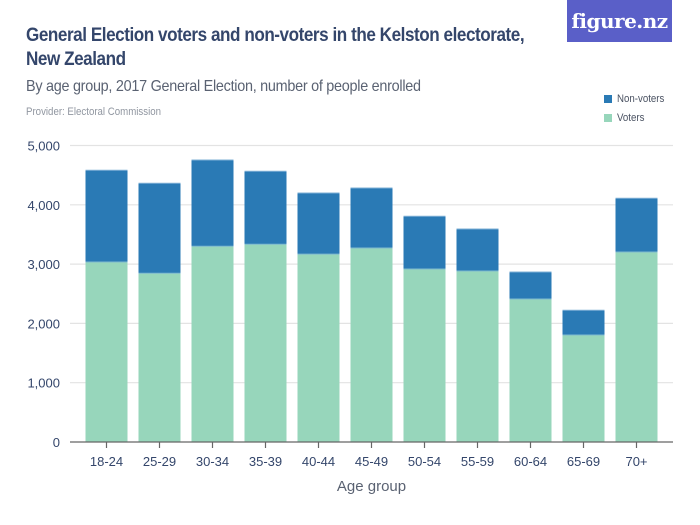  Describe the element at coordinates (94, 112) in the screenshot. I see `provider-text: Provider: Electoral Commission` at that location.